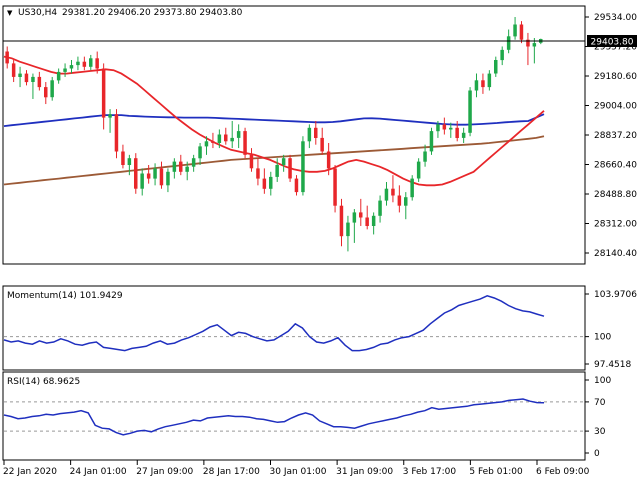 The image size is (640, 480). I want to click on price-badge-bg, so click(612, 41).